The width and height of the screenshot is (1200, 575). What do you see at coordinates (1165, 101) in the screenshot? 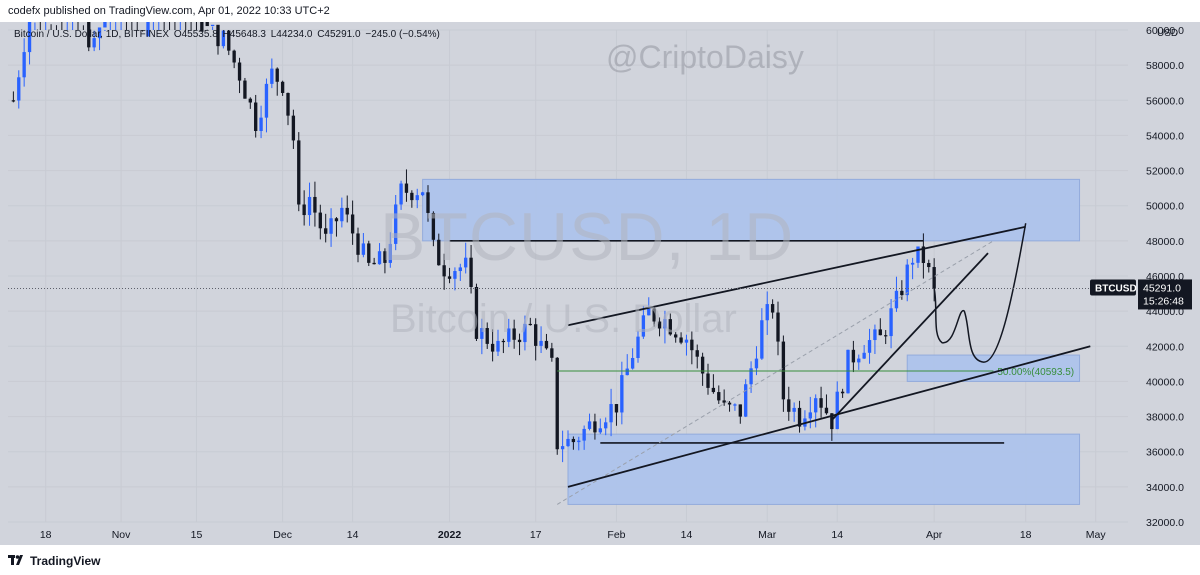
I see `price-tick-label: 56000.0` at bounding box center [1165, 101].